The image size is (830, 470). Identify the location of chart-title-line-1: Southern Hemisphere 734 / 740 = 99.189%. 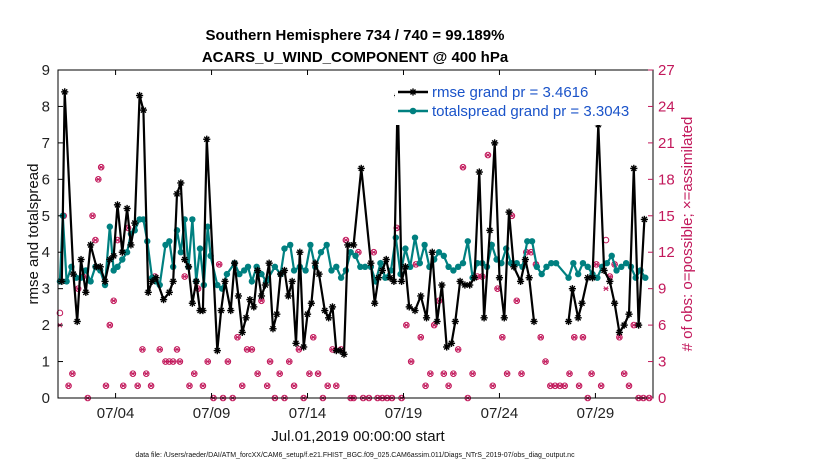
(355, 35).